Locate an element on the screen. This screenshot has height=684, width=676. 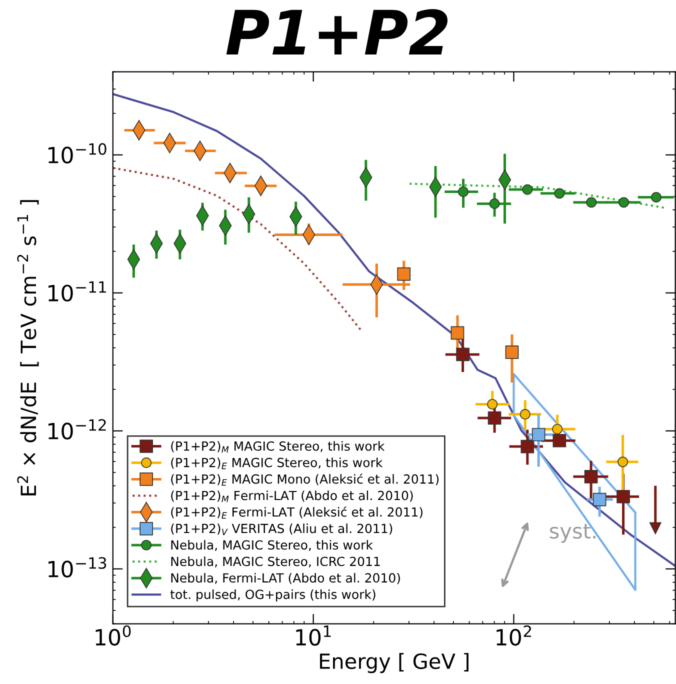
legend-label: (P1+P2)$_{E}$ MAGIC Mono (Aleksić et al. 2011) is located at coordinates (305, 480).